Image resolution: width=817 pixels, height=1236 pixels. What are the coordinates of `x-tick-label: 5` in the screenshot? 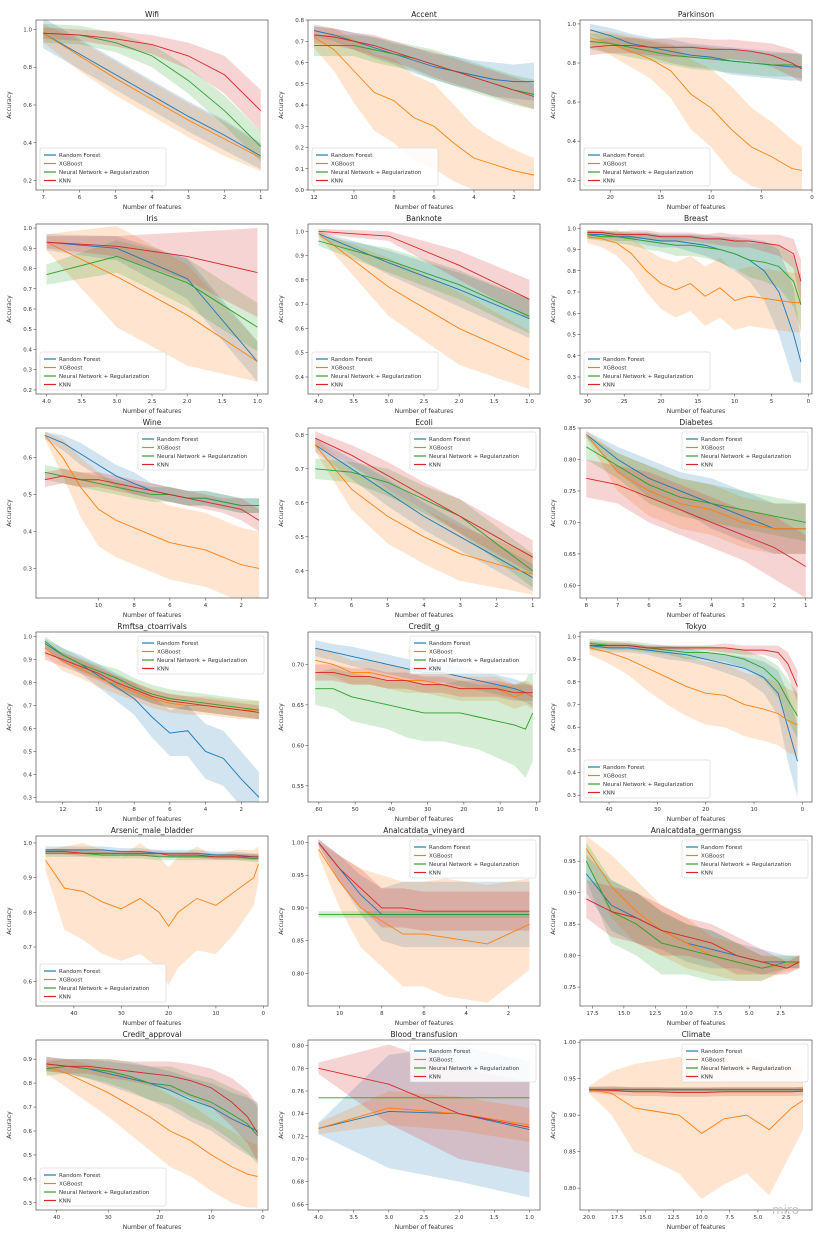 It's located at (681, 606).